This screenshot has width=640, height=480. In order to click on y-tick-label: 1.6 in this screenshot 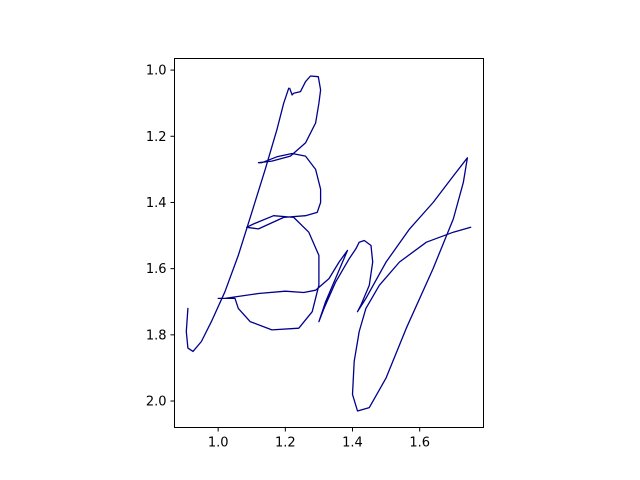, I will do `click(156, 269)`.